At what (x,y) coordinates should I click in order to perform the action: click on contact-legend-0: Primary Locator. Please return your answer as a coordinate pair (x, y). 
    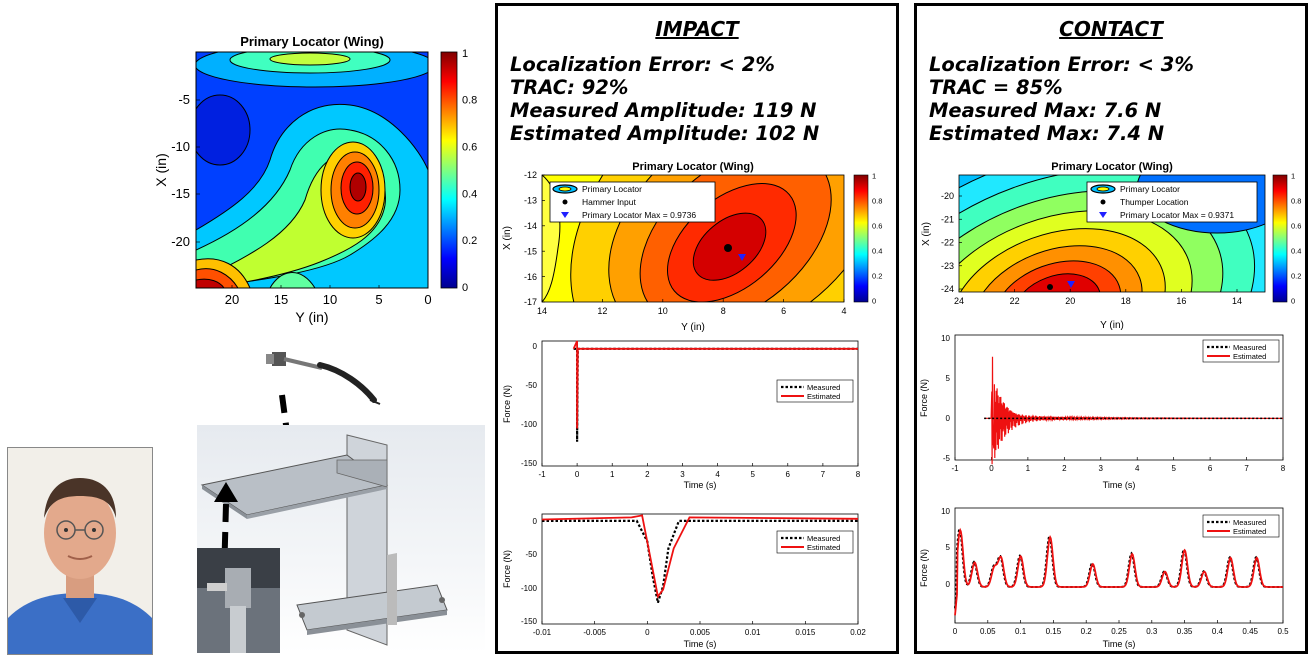
    Looking at the image, I should click on (1150, 189).